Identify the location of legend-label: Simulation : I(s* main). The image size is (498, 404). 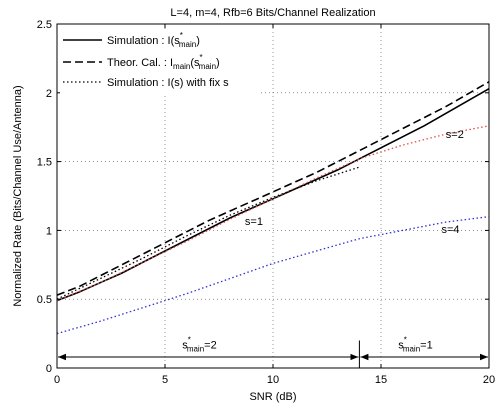
(153, 40).